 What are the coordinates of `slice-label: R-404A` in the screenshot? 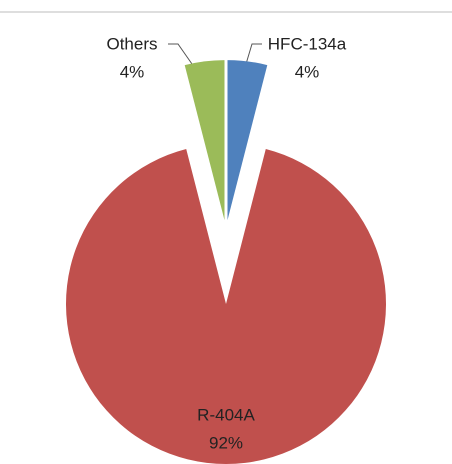 It's located at (226, 414).